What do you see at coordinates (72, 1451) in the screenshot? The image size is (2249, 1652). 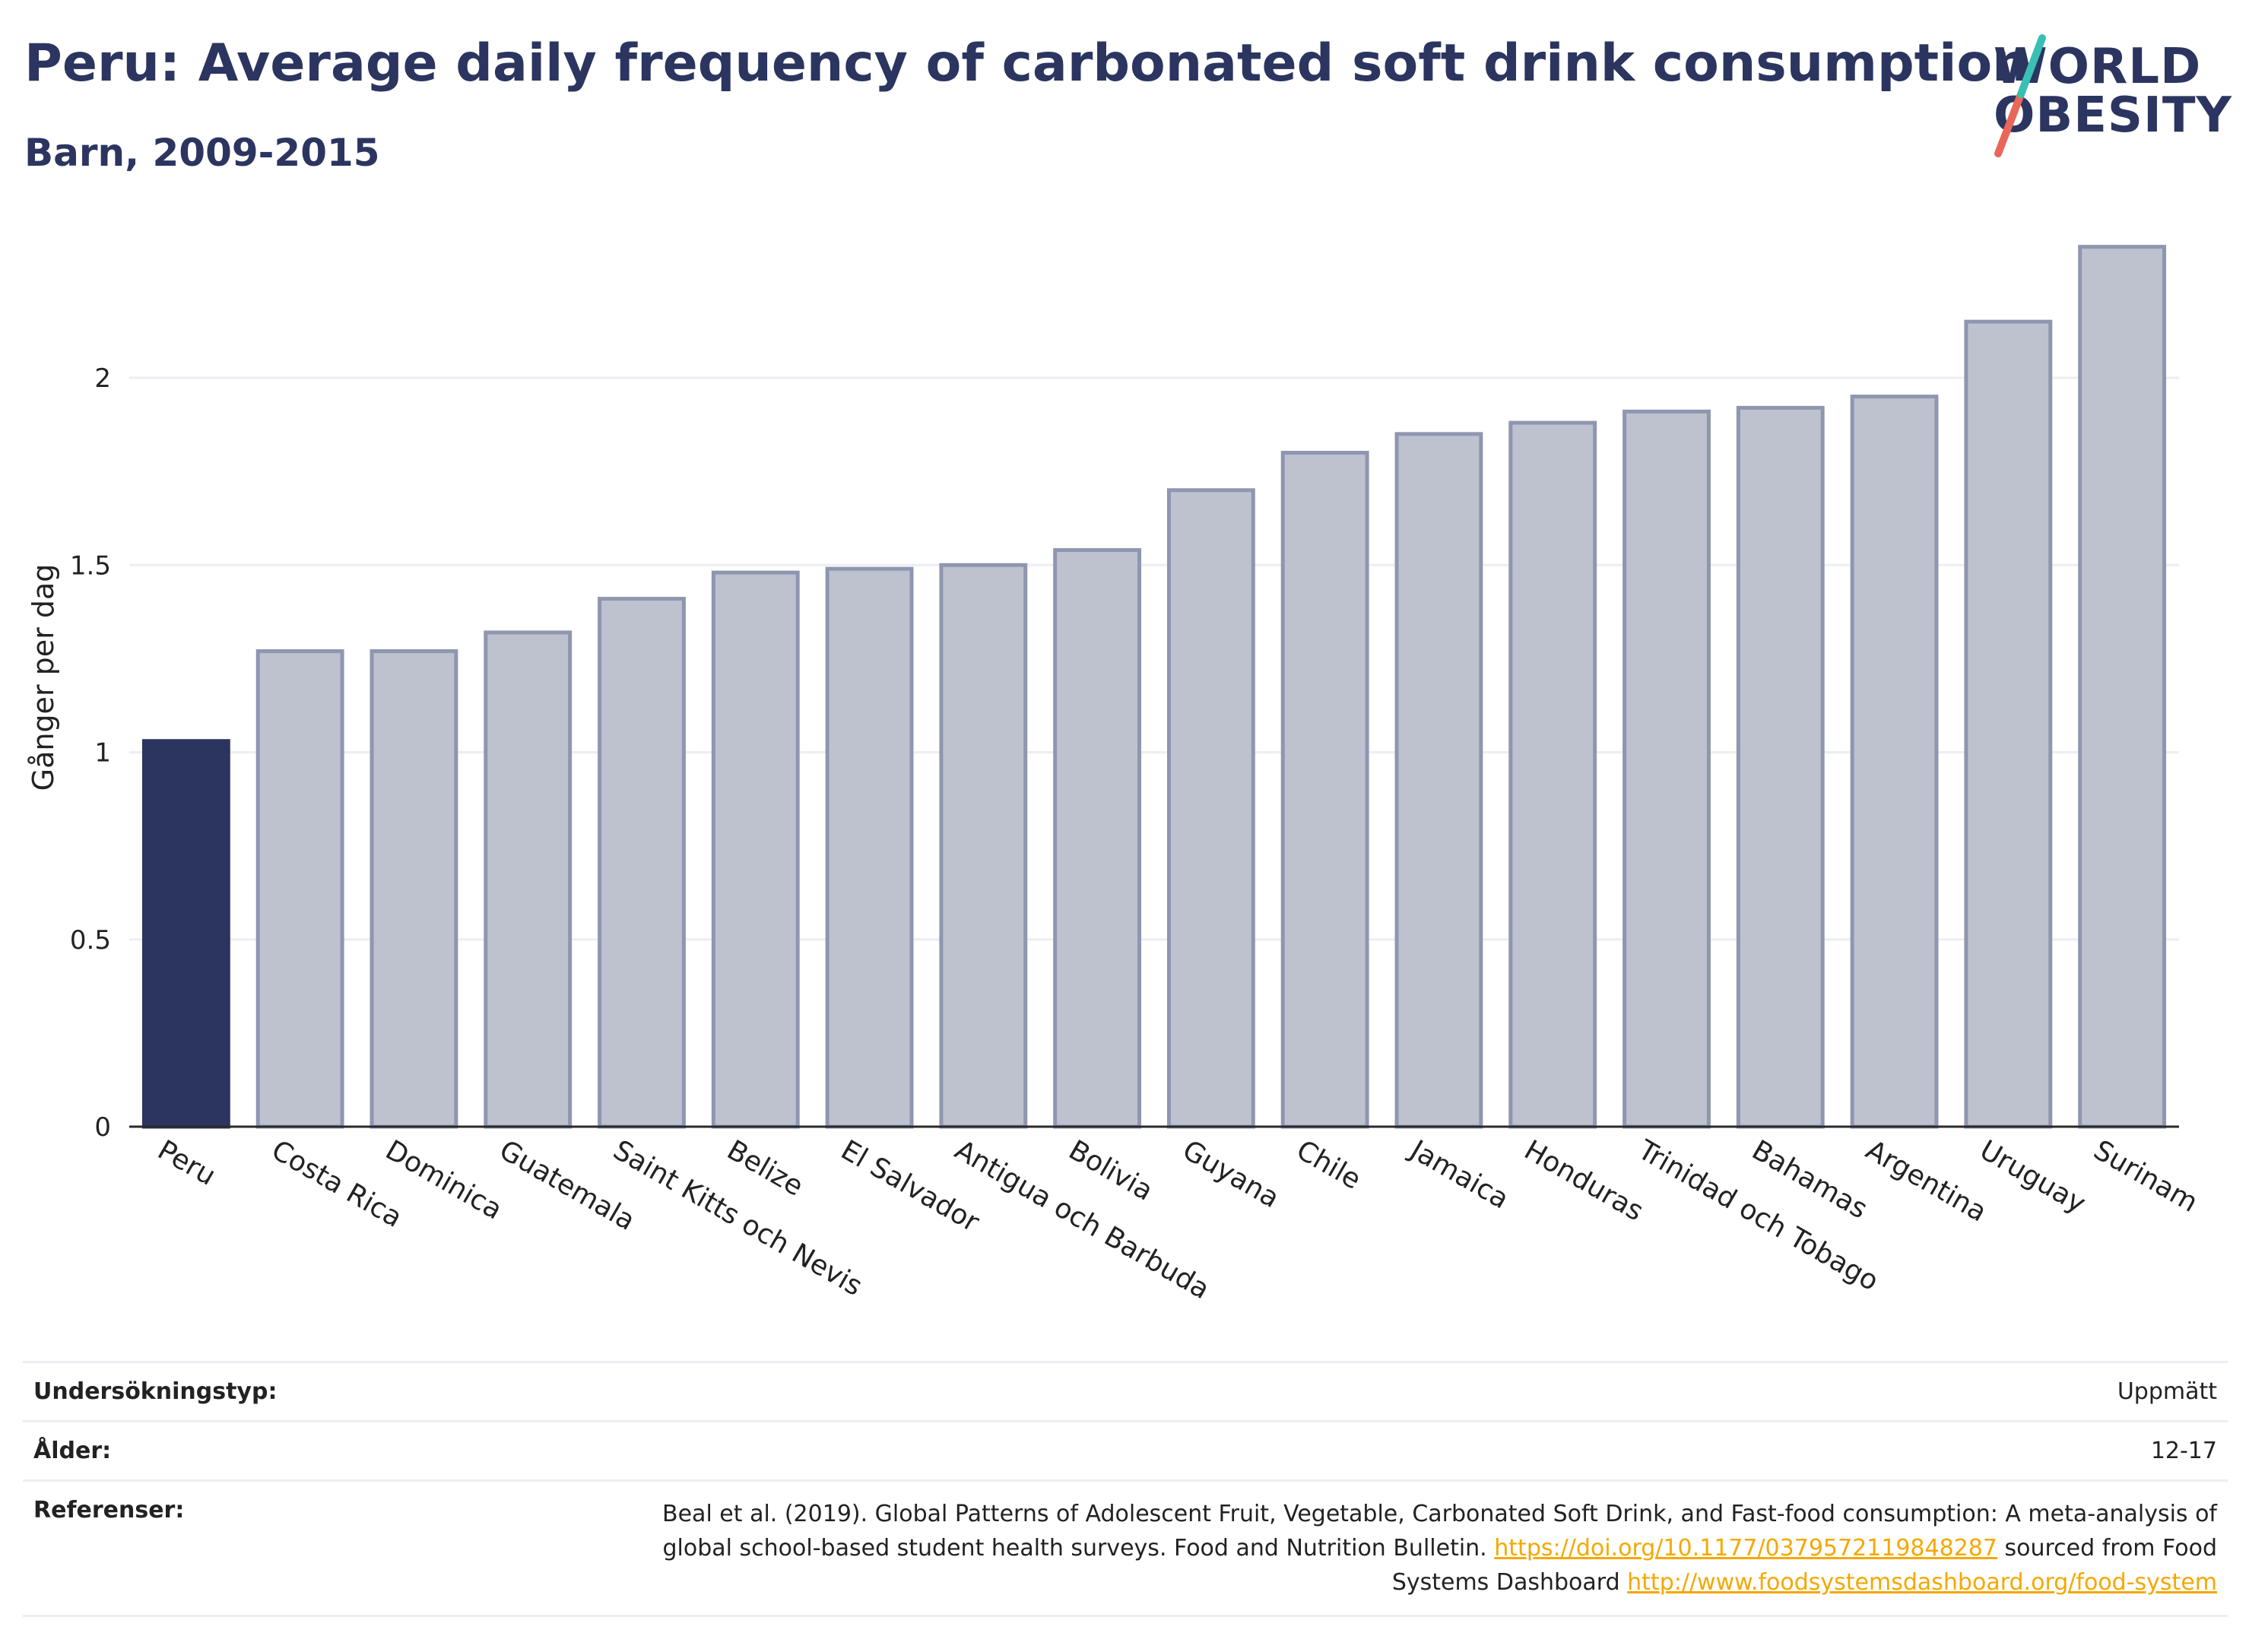 I see `age-label: Ålder:` at bounding box center [72, 1451].